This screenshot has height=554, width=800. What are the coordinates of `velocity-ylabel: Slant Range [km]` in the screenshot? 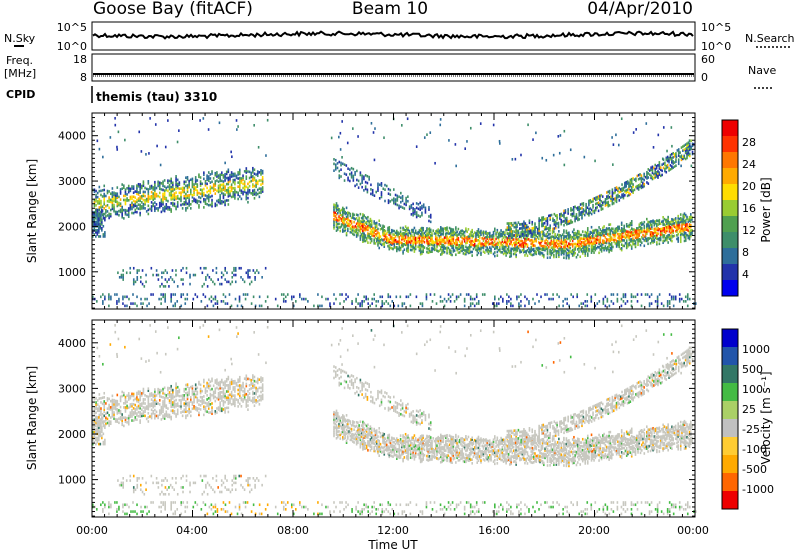 It's located at (32, 418).